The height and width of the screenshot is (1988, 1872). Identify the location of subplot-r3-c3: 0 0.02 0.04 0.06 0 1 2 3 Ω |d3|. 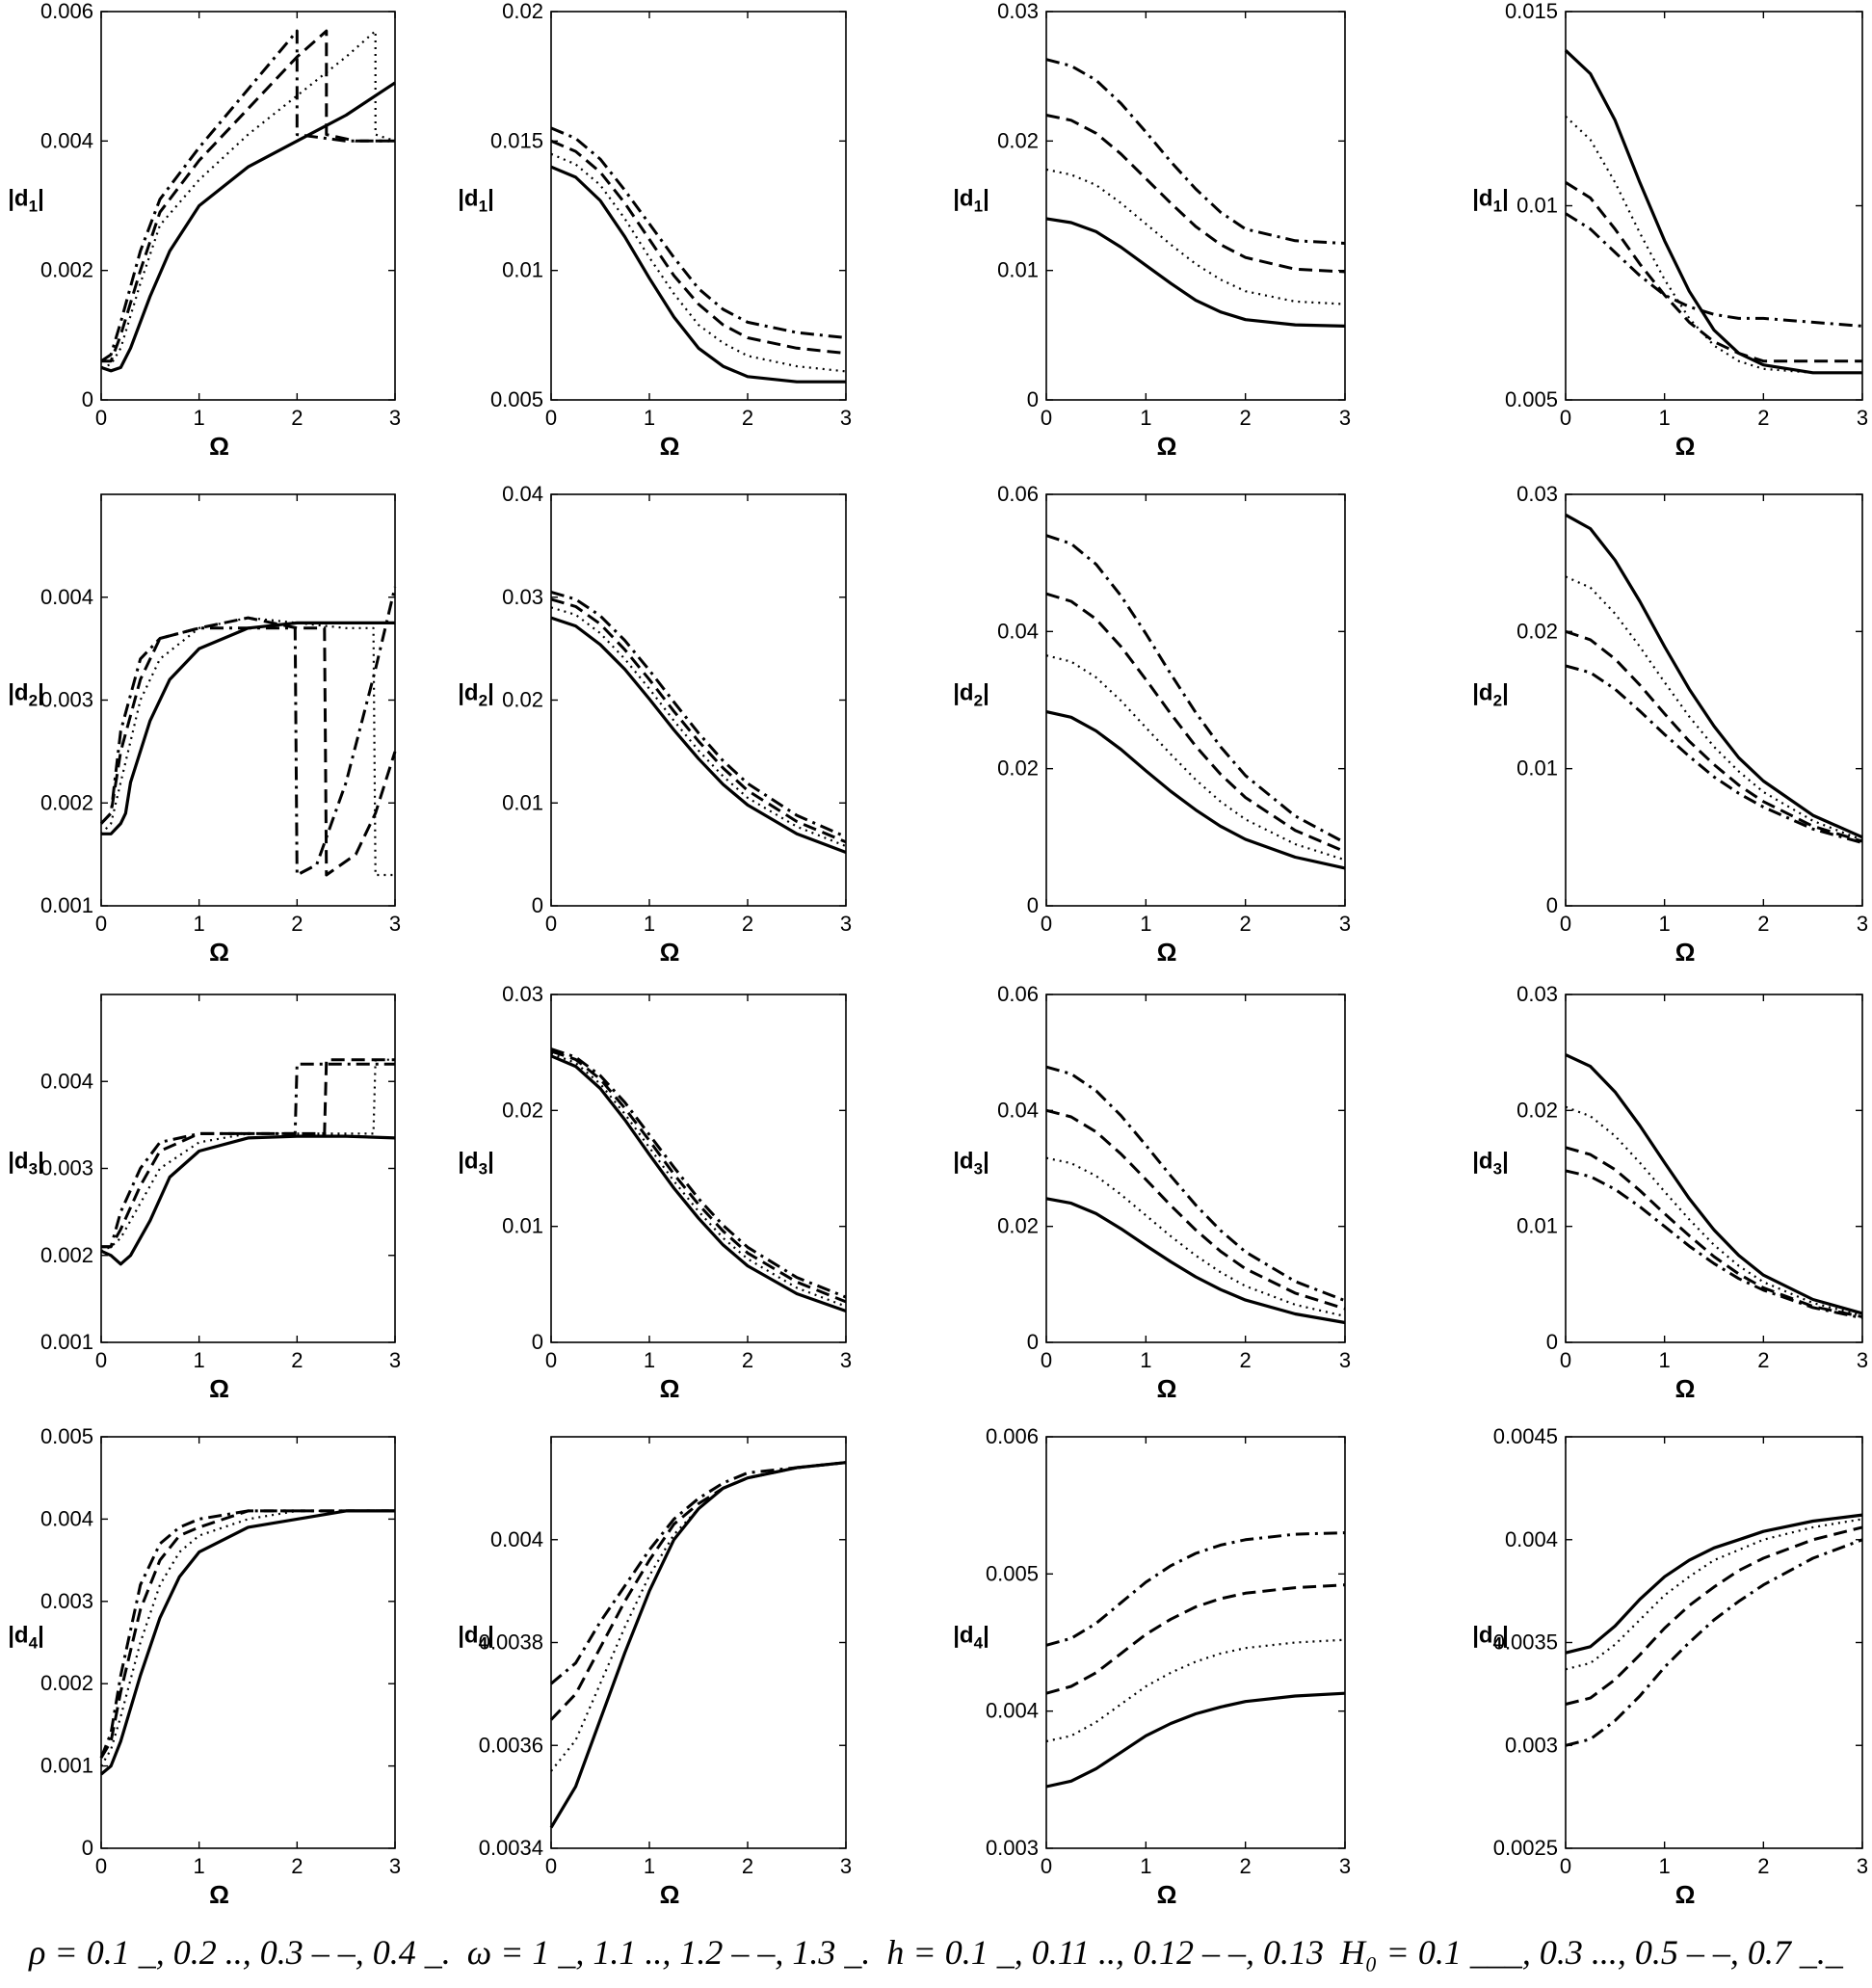
(1152, 1192).